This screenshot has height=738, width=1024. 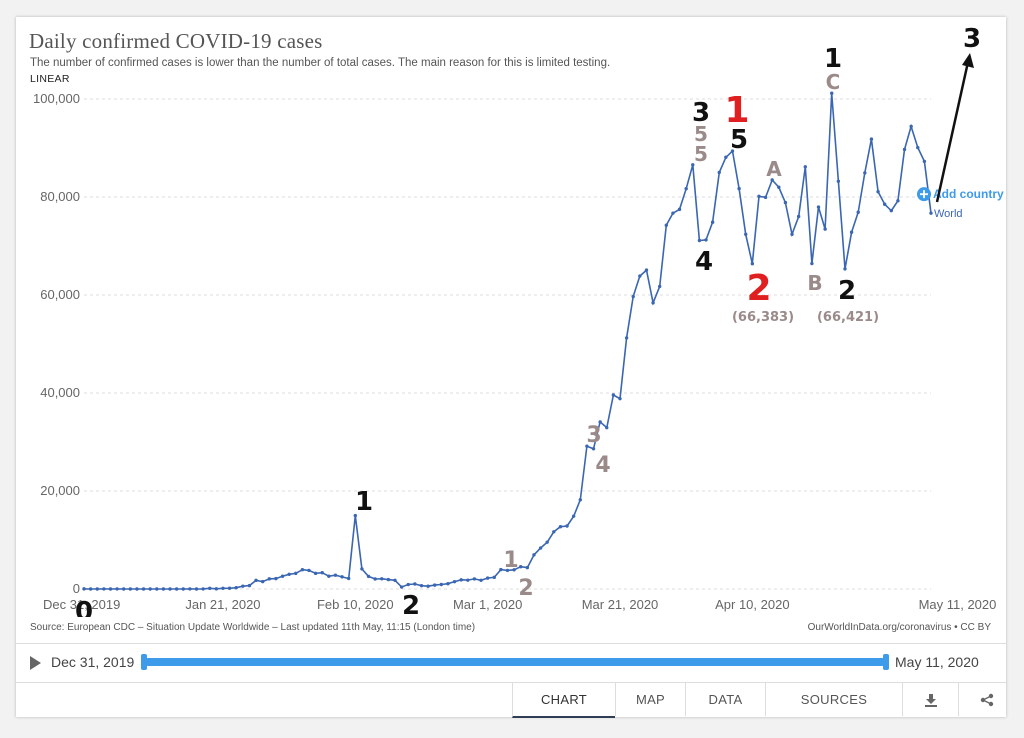 What do you see at coordinates (144, 662) in the screenshot?
I see `timeline-start-handle` at bounding box center [144, 662].